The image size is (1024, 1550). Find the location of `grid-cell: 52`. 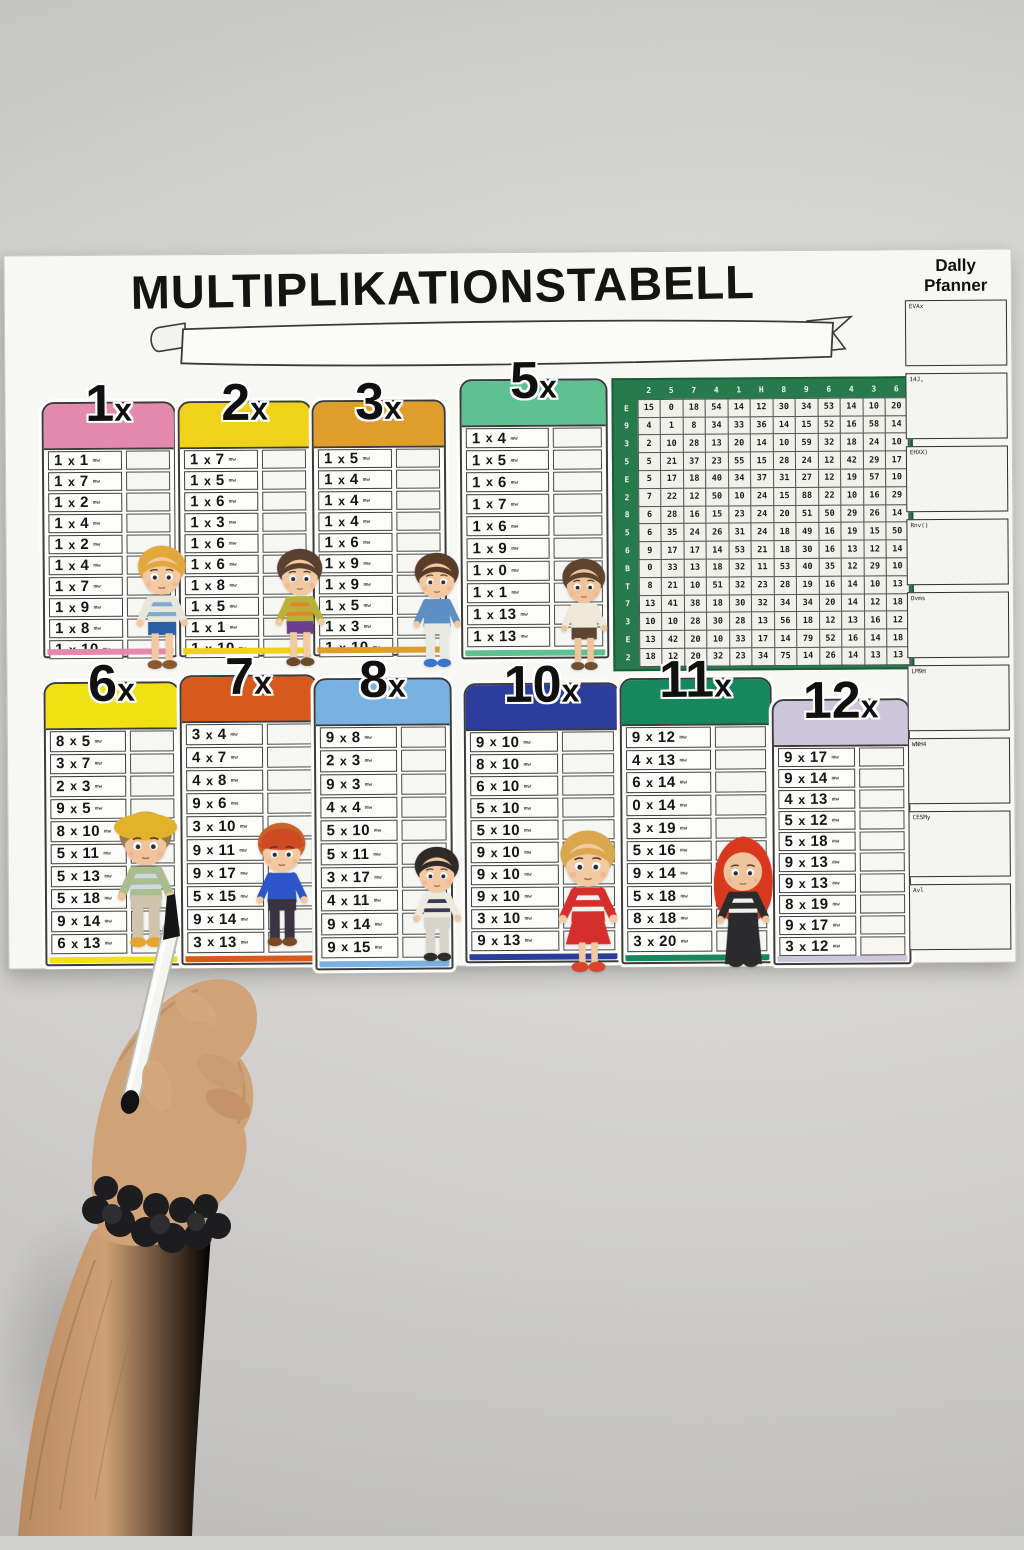

grid-cell: 52 is located at coordinates (829, 424).